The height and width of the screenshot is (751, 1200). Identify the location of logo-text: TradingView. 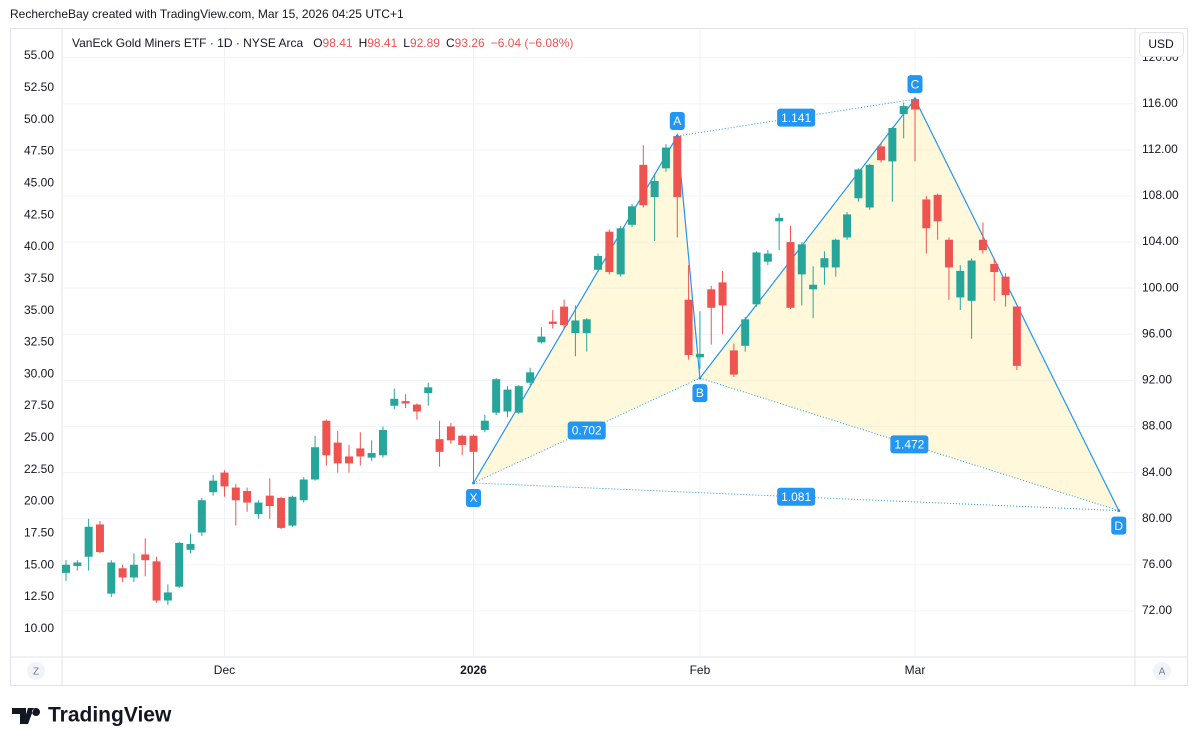
(110, 715).